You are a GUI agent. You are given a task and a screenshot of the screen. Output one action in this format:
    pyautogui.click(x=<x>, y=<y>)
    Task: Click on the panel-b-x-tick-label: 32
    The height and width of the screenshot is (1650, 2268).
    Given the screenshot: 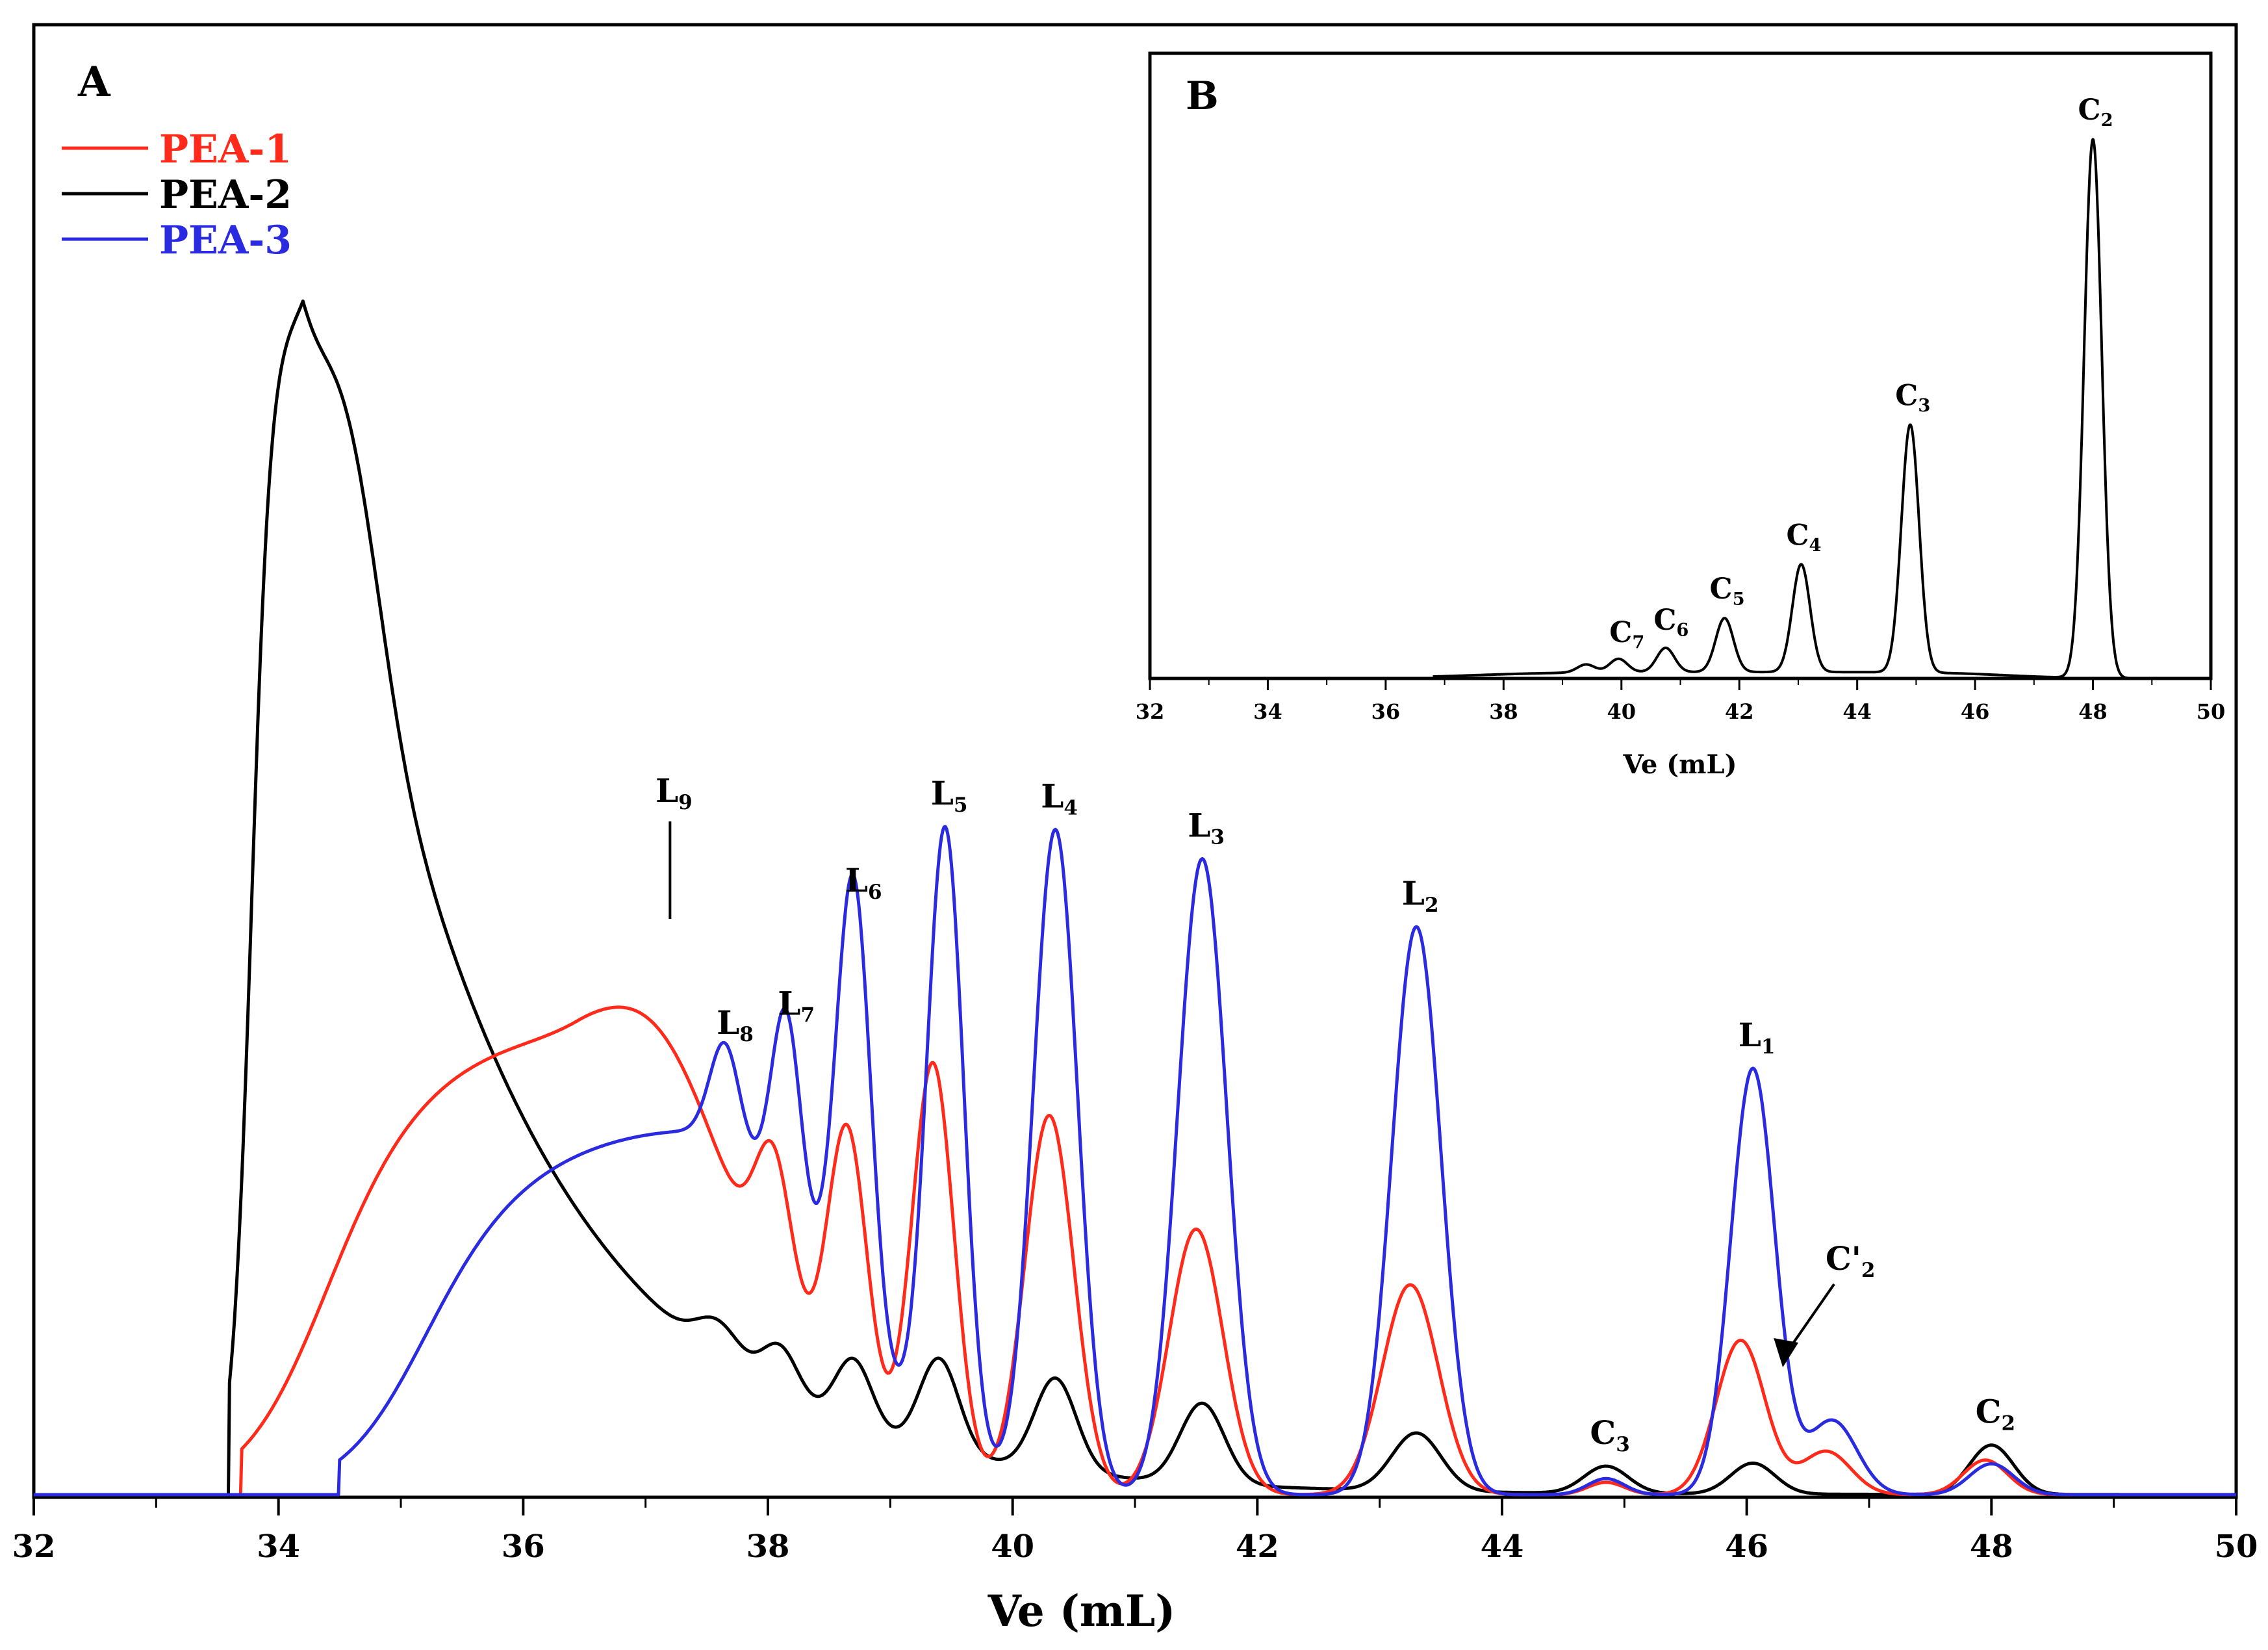 What is the action you would take?
    pyautogui.click(x=1150, y=711)
    